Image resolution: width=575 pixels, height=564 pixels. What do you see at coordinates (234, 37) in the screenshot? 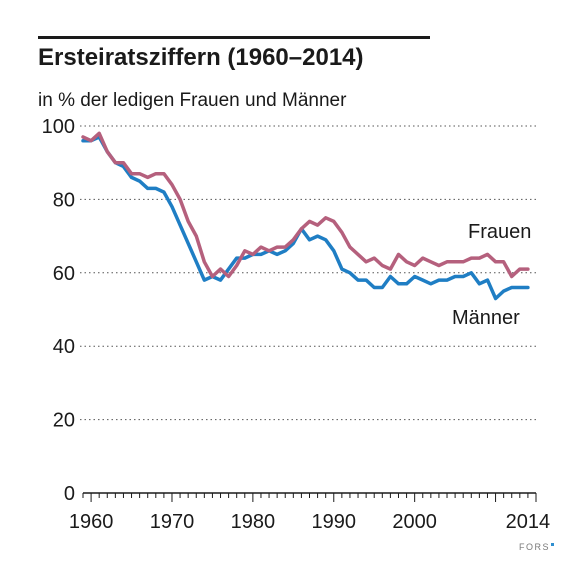
I see `title-rule` at bounding box center [234, 37].